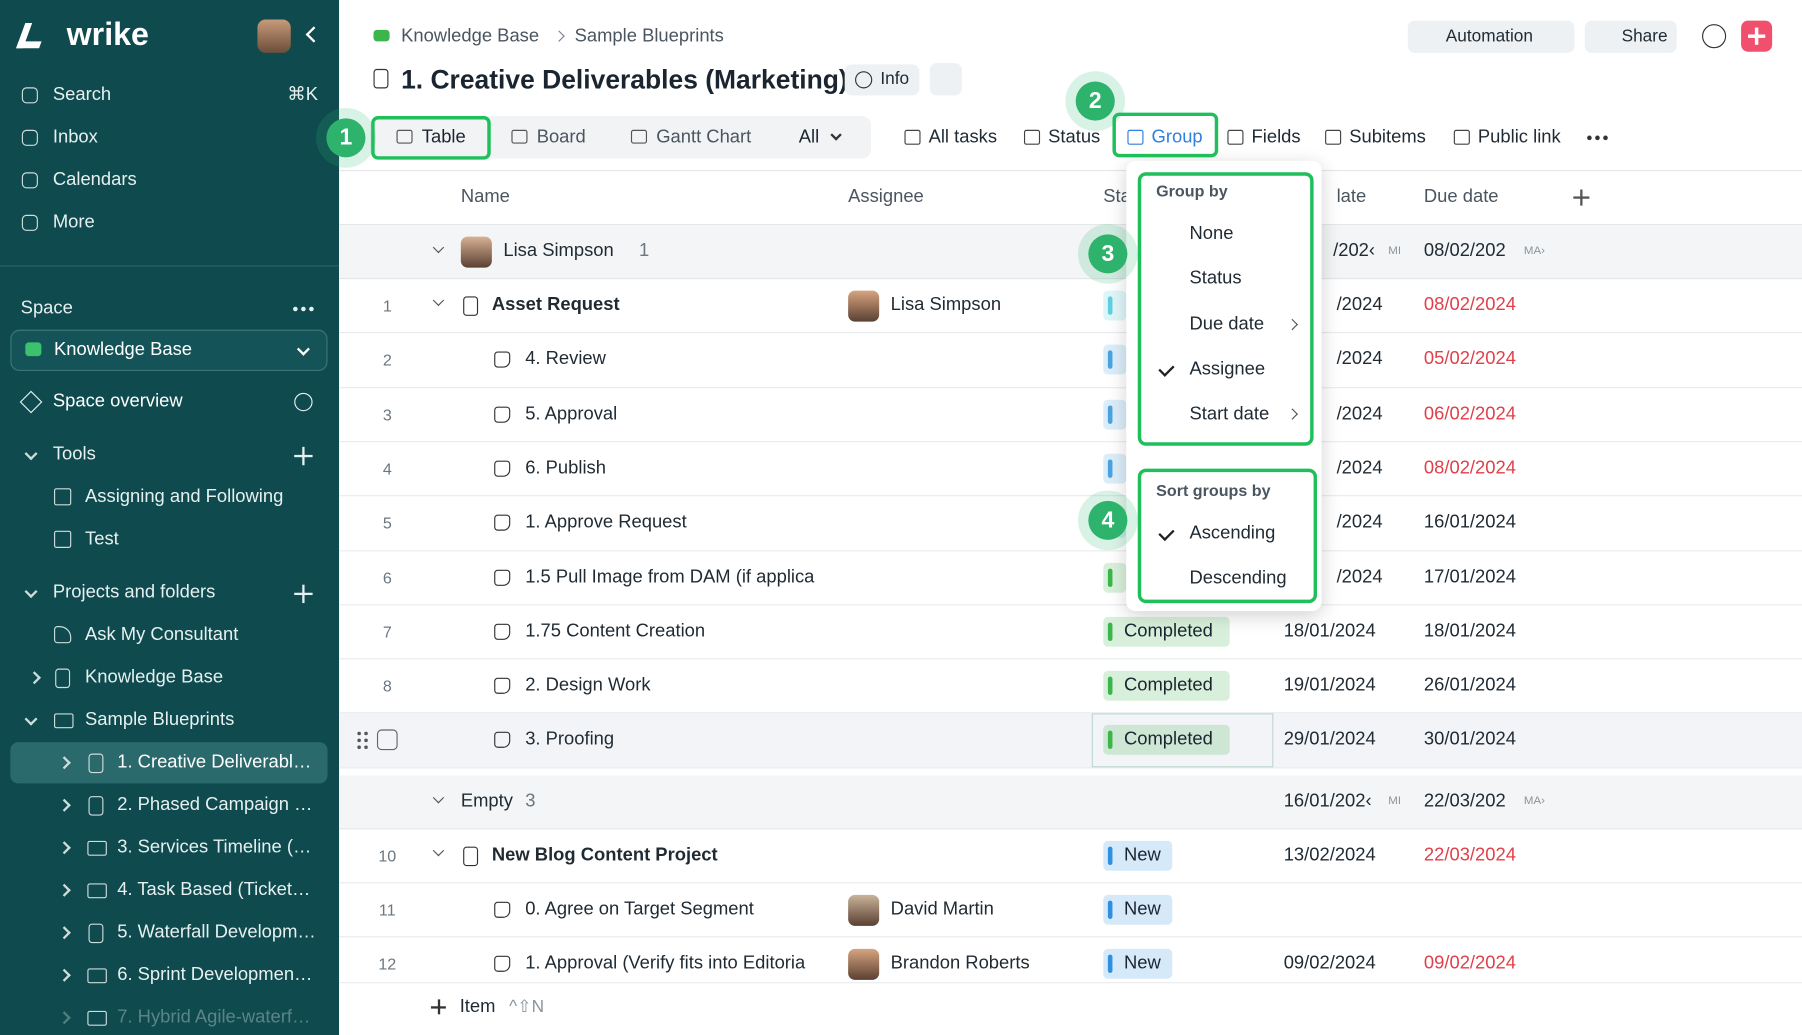  I want to click on nav-item: Ask My Consultant, so click(162, 634).